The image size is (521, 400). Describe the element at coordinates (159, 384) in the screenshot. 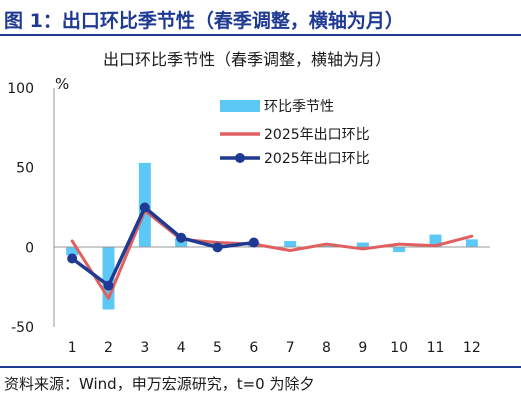

I see `source-text: 资料来源：Wind，申万宏源研究，t=0 为除夕` at that location.